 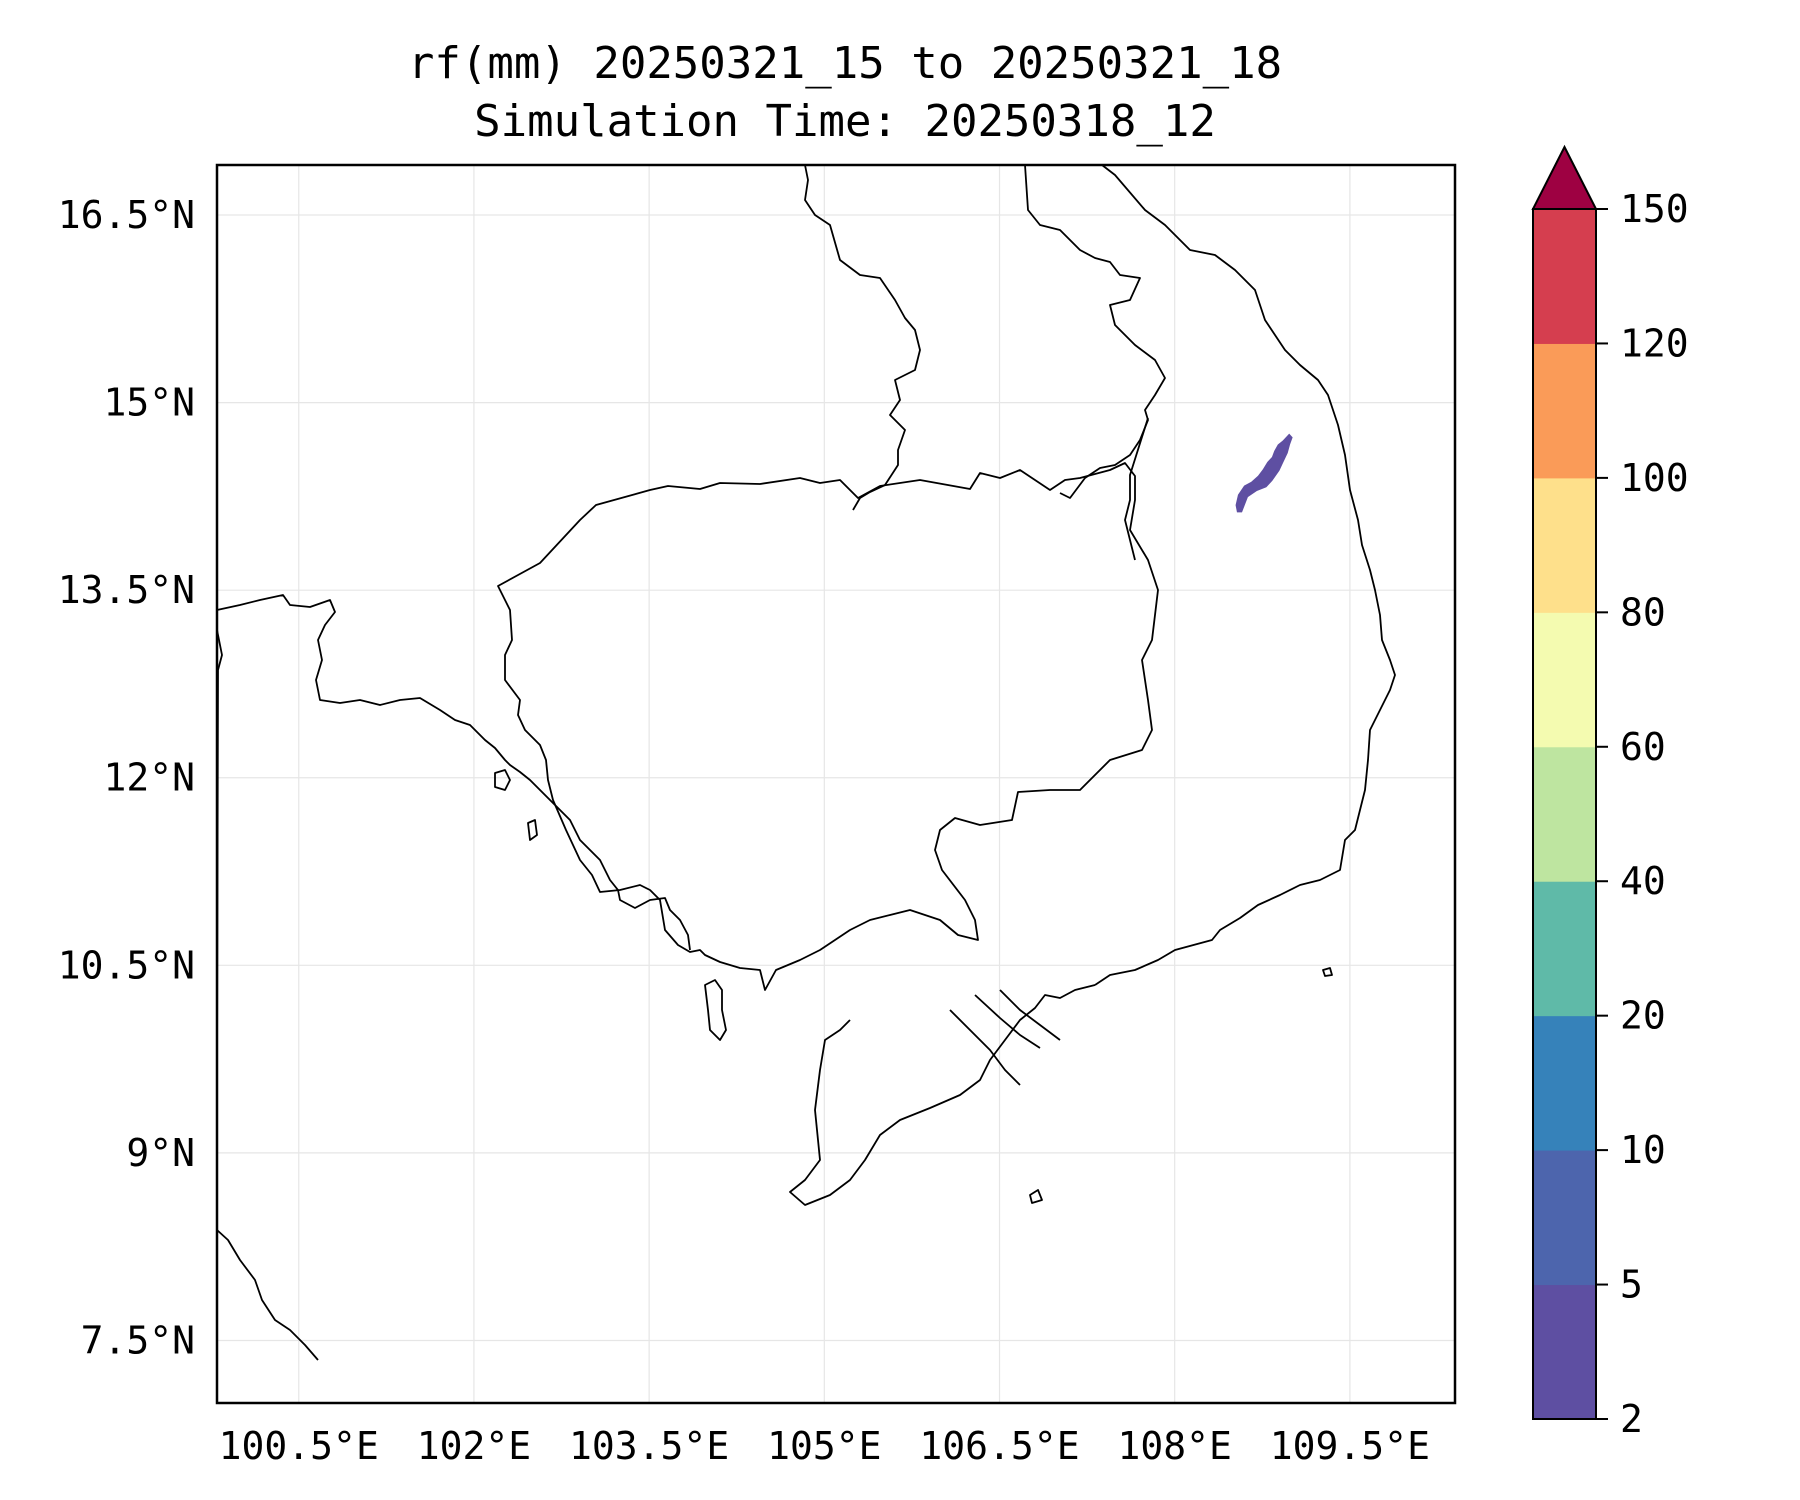 What do you see at coordinates (1643, 1016) in the screenshot?
I see `colorbar-level-label: 20` at bounding box center [1643, 1016].